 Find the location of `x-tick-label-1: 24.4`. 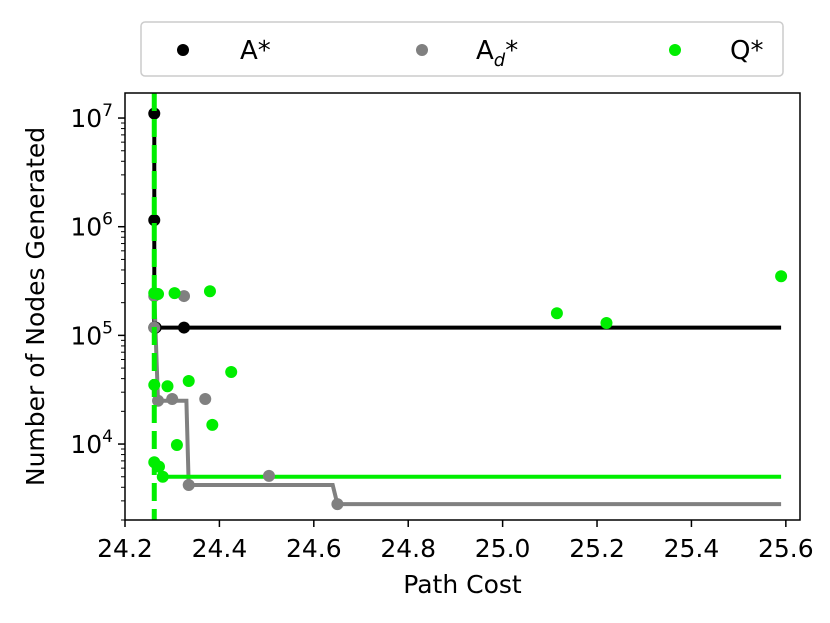

x-tick-label-1: 24.4 is located at coordinates (220, 548).